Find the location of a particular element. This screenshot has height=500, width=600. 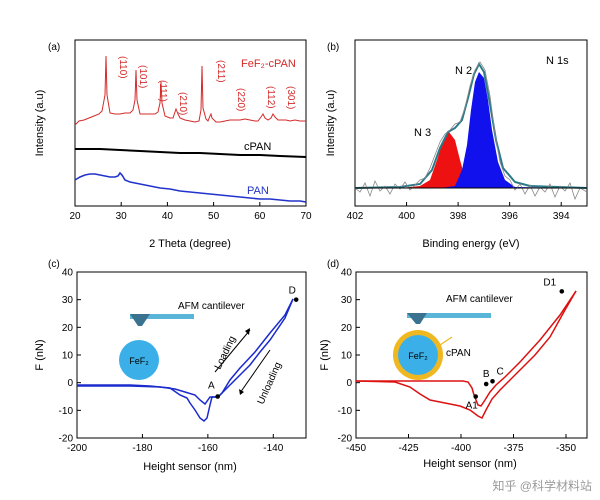

series-line-pan is located at coordinates (190, 187).